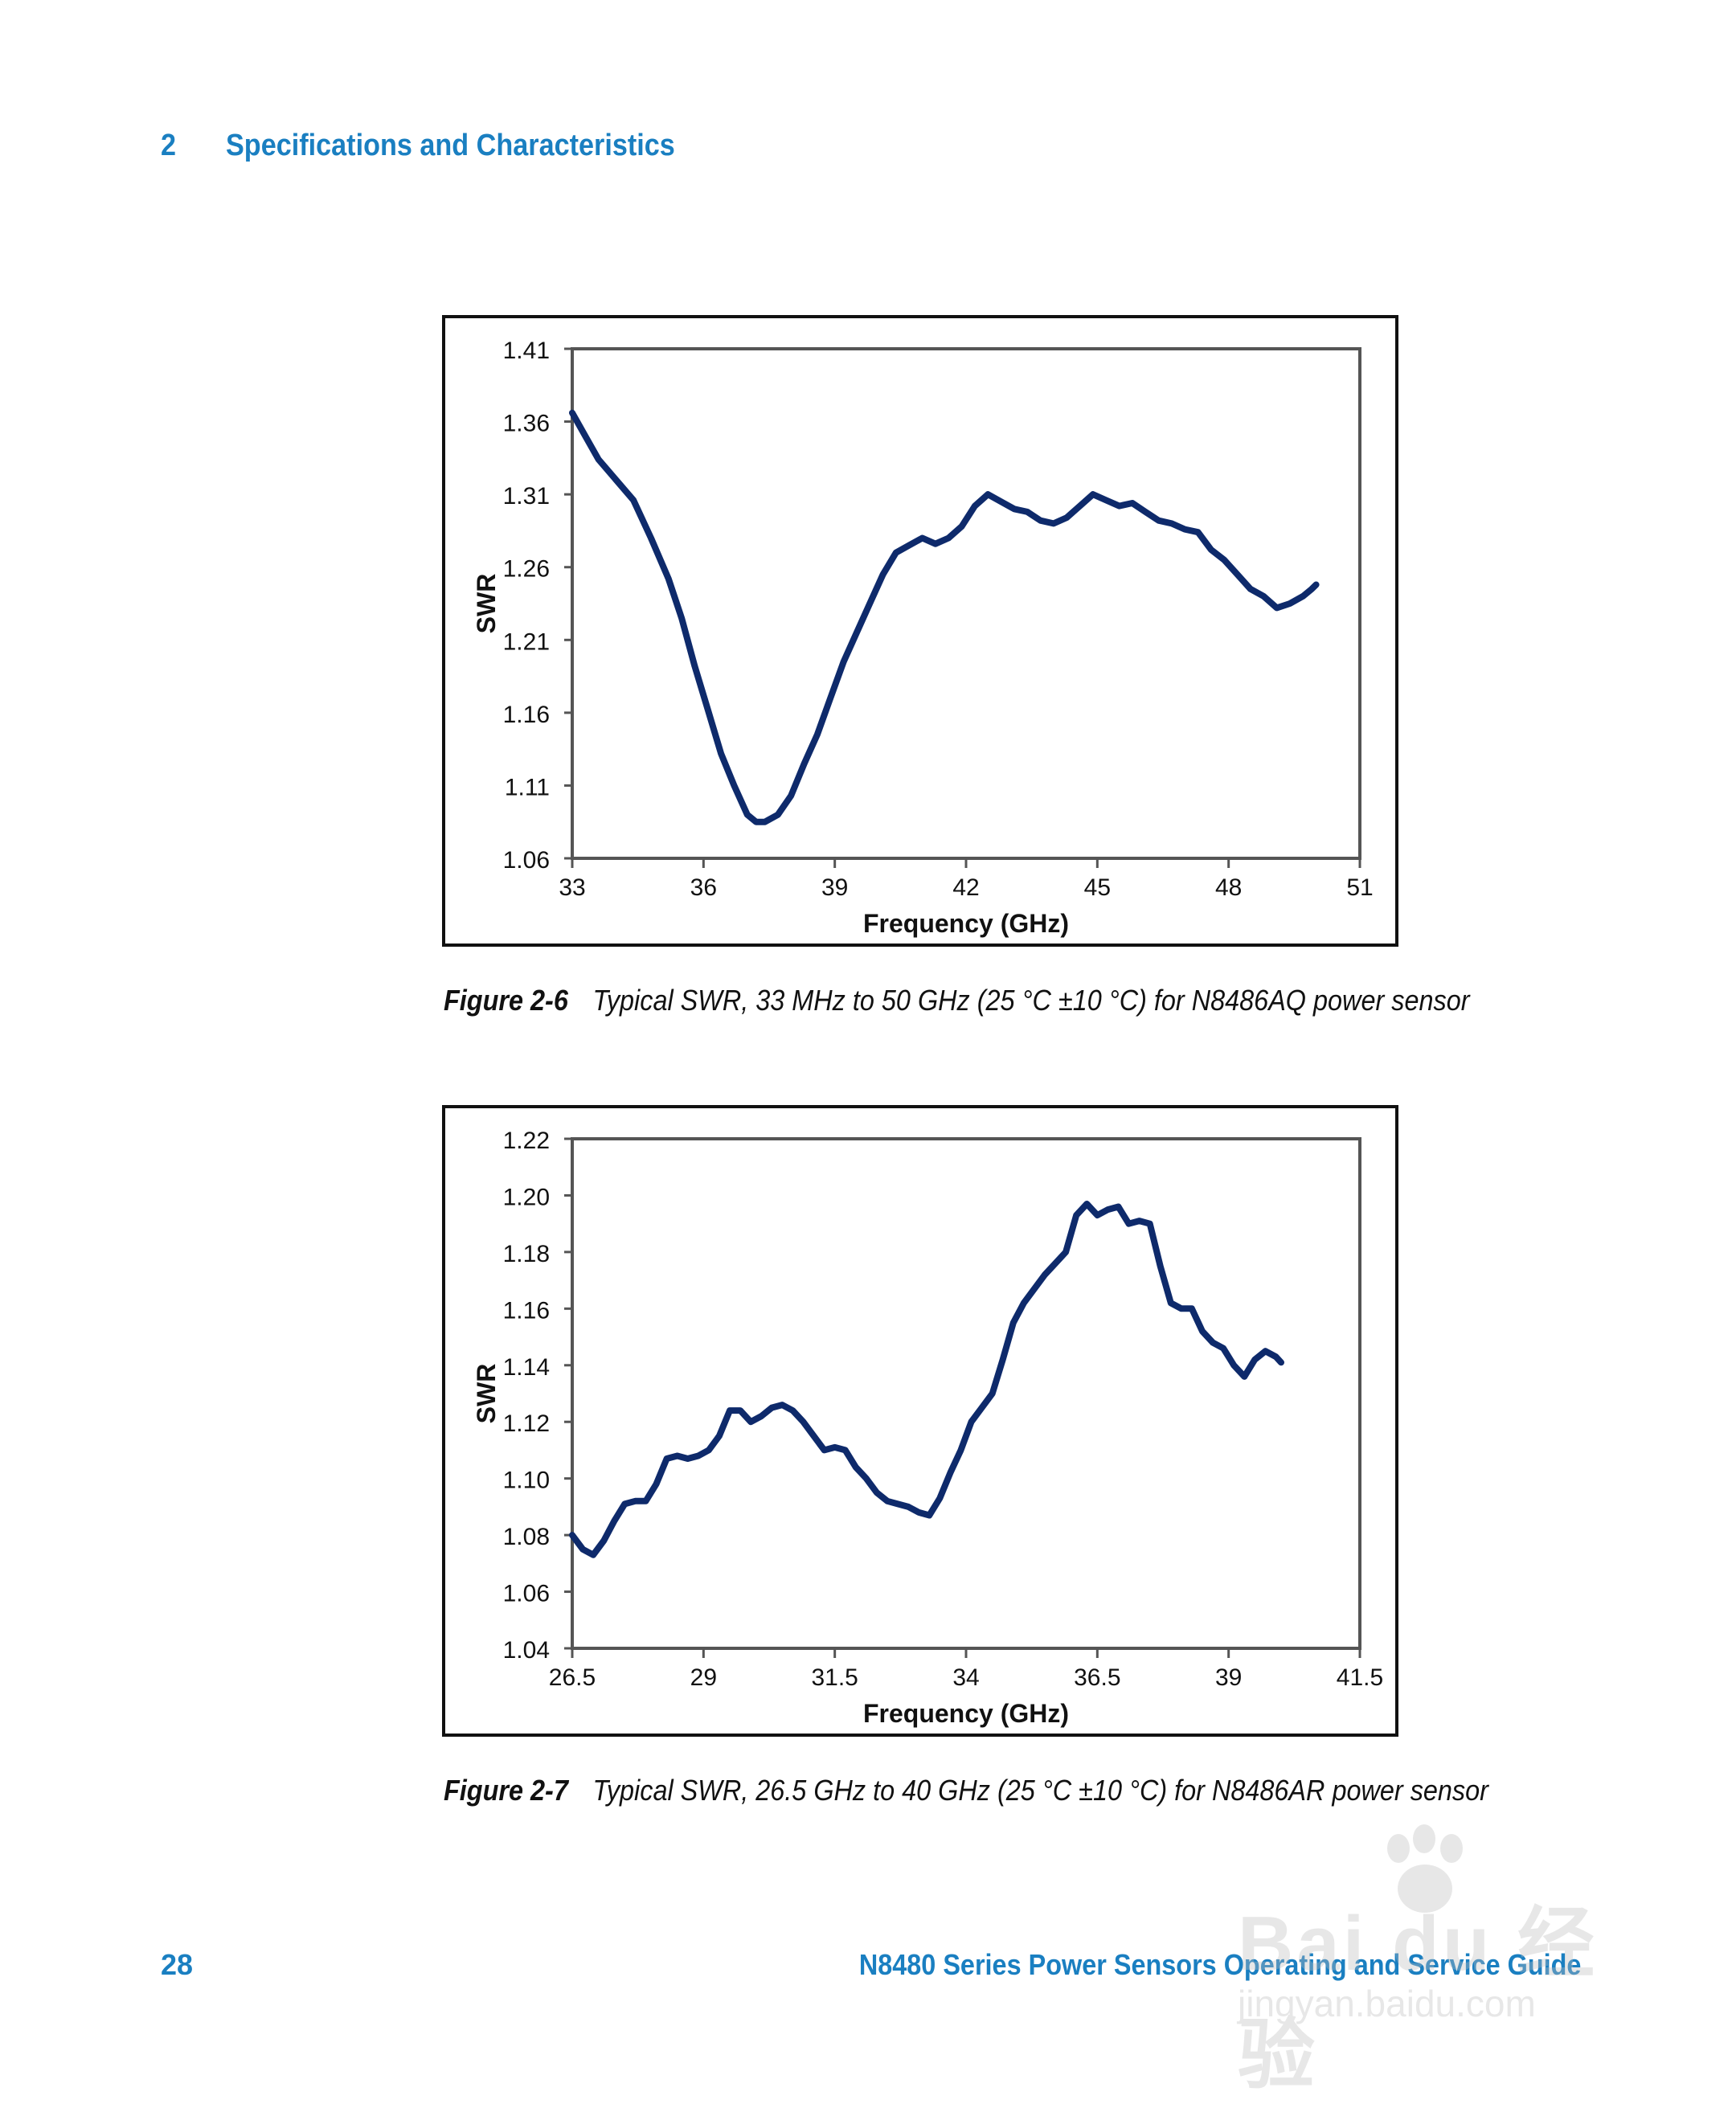 Image resolution: width=1736 pixels, height=2104 pixels. I want to click on y-tick-label: 1.20, so click(526, 1197).